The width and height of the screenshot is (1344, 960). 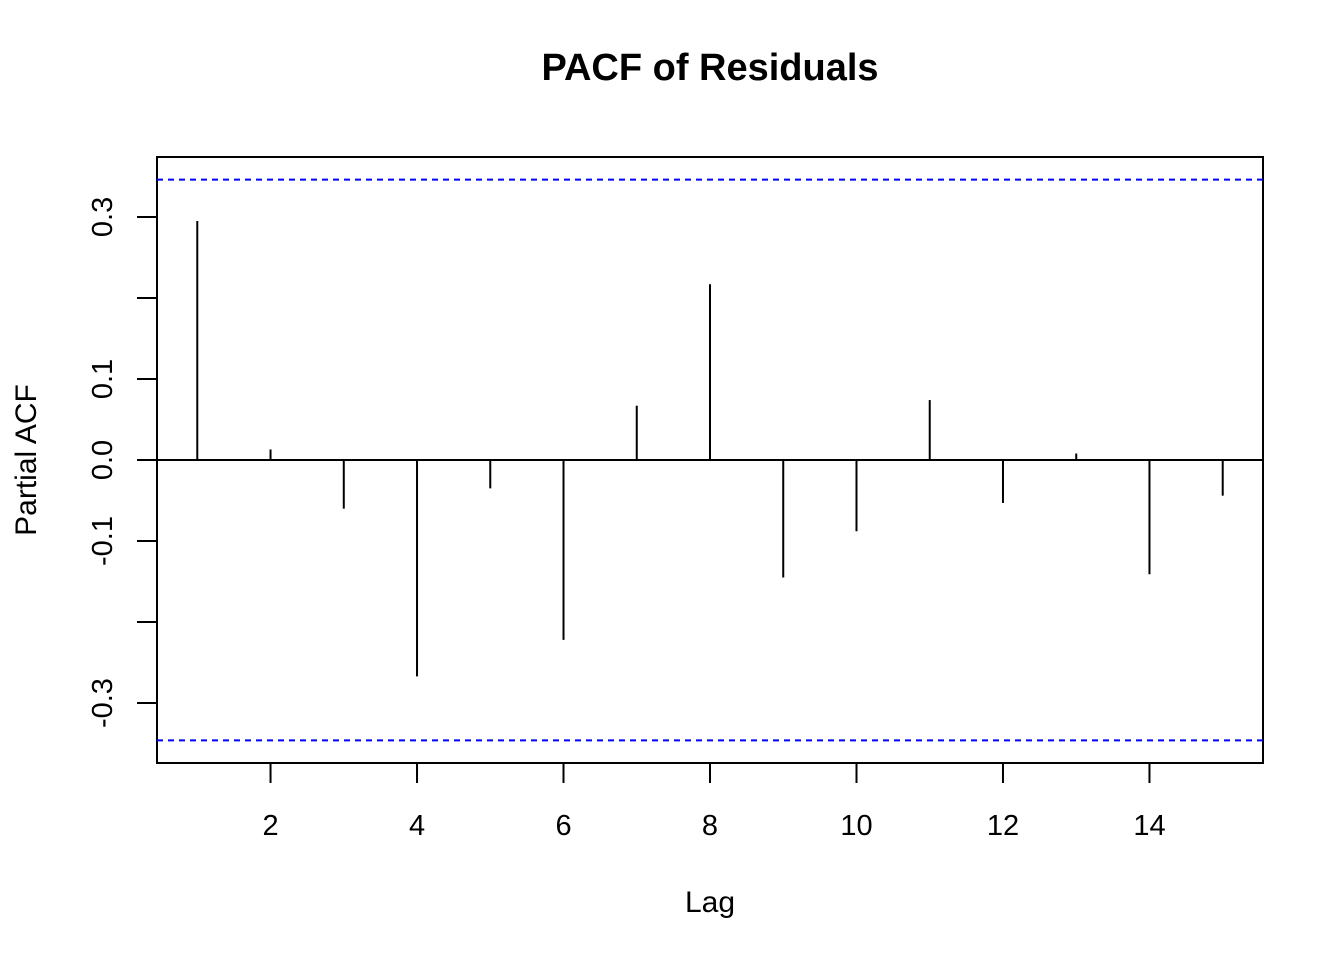 What do you see at coordinates (856, 826) in the screenshot?
I see `x-tick-label: 10` at bounding box center [856, 826].